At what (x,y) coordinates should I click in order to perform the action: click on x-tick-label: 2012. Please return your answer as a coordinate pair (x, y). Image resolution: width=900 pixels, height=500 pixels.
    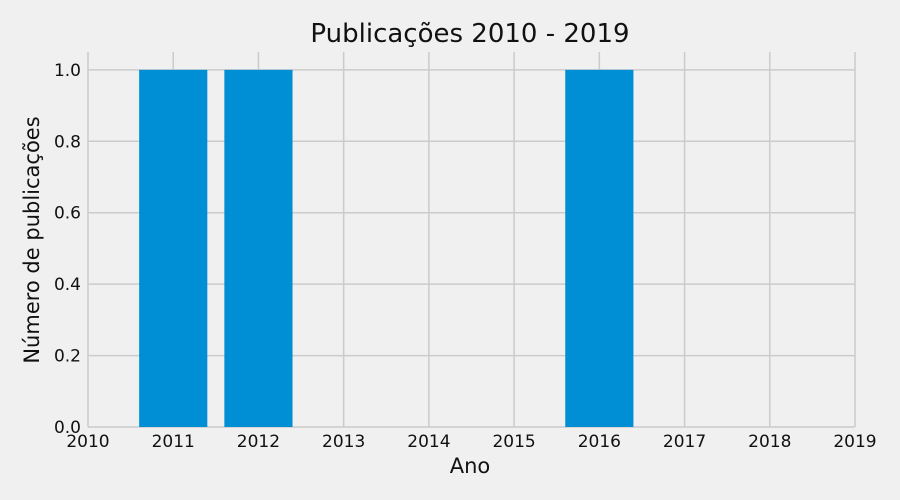
    Looking at the image, I should click on (258, 442).